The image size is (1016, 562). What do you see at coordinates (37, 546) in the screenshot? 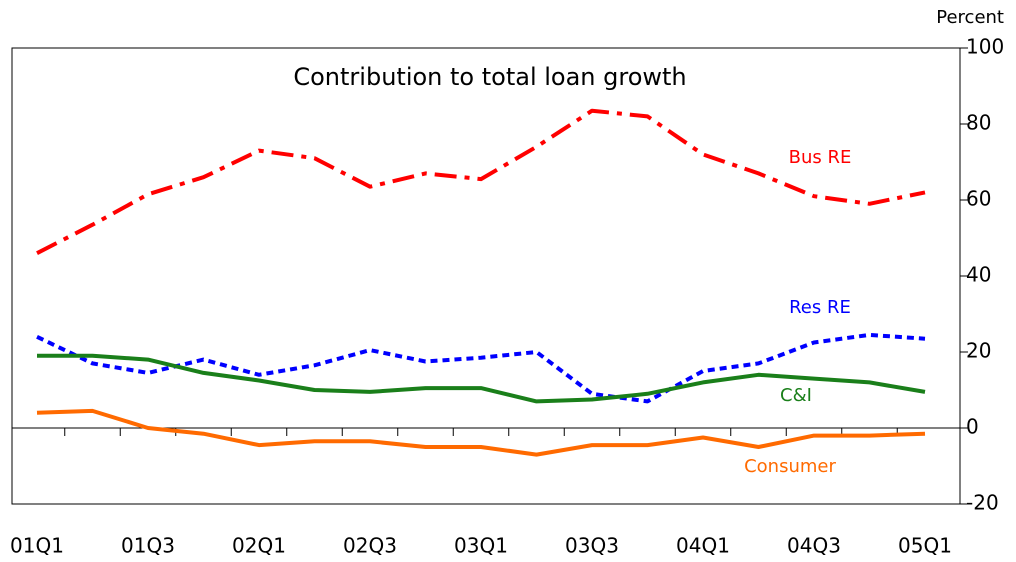
I see `x-tick-label: 01Q1` at bounding box center [37, 546].